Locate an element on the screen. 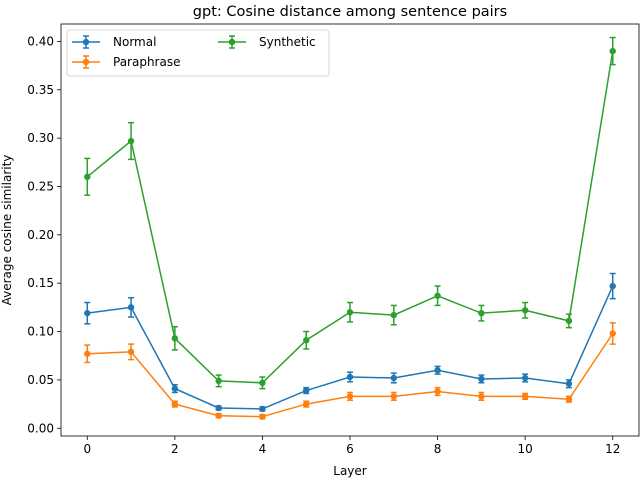 The height and width of the screenshot is (484, 640). y-tick-label: 0.10 is located at coordinates (40, 332).